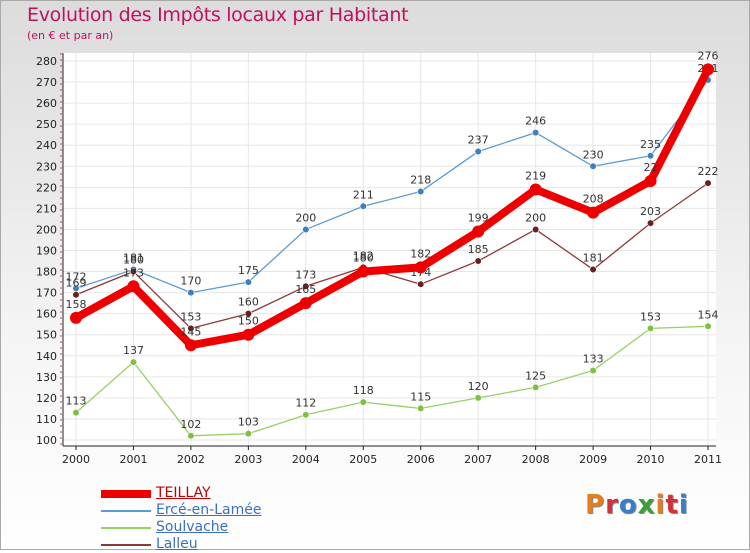 This screenshot has height=553, width=750. Describe the element at coordinates (76, 459) in the screenshot. I see `x-tick-label: 2000` at that location.